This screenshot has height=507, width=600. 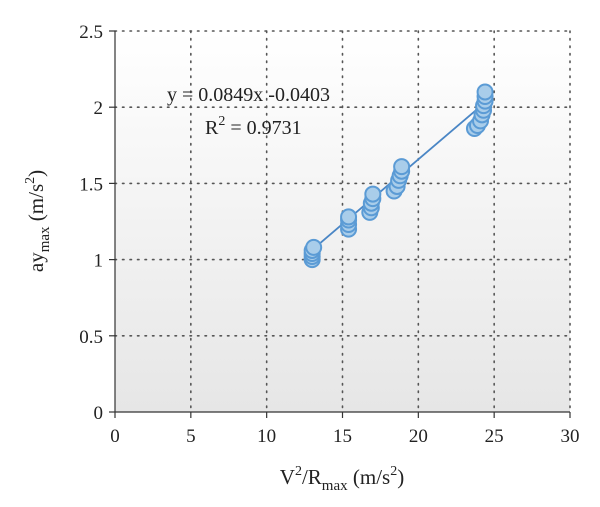 I want to click on y-tick-label: 2, so click(x=99, y=108).